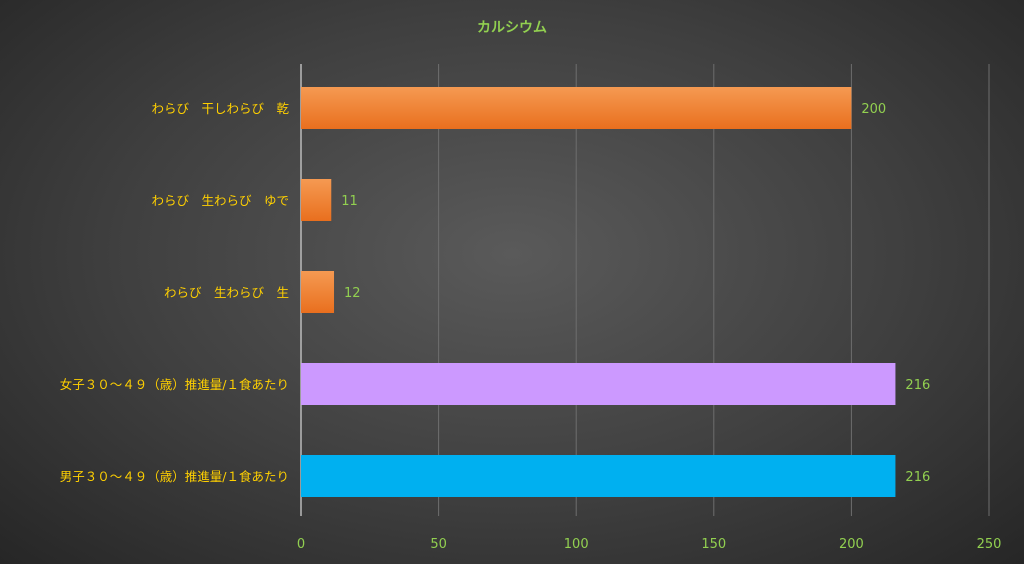  Describe the element at coordinates (301, 544) in the screenshot. I see `x-tick-label: 0` at that location.